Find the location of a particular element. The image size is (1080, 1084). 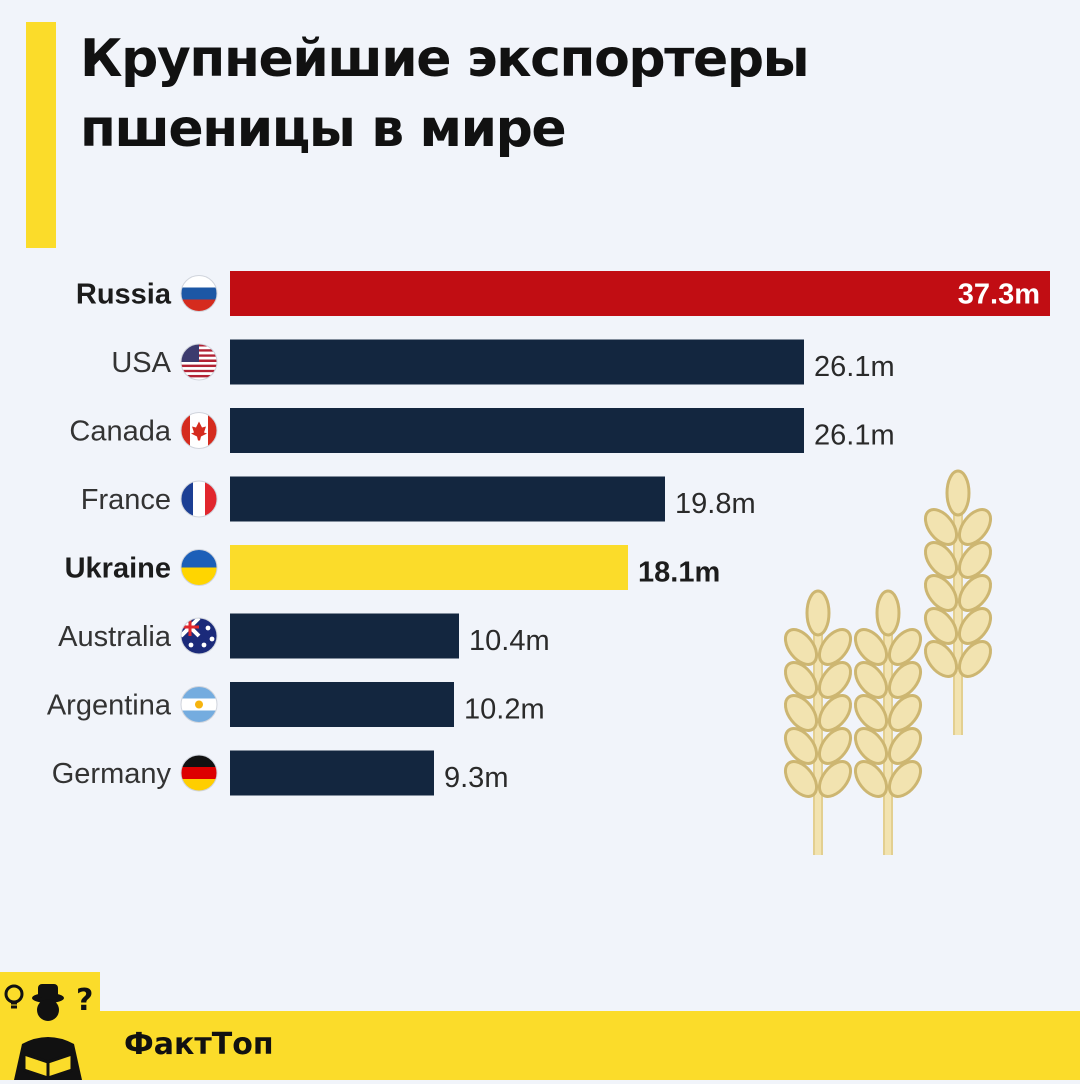

canada-flag-icon is located at coordinates (199, 430).